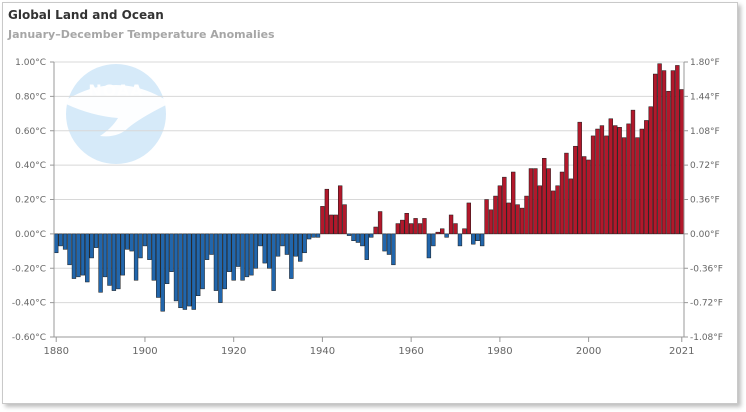  I want to click on y-tick-label-right: 1.08°F, so click(705, 132).